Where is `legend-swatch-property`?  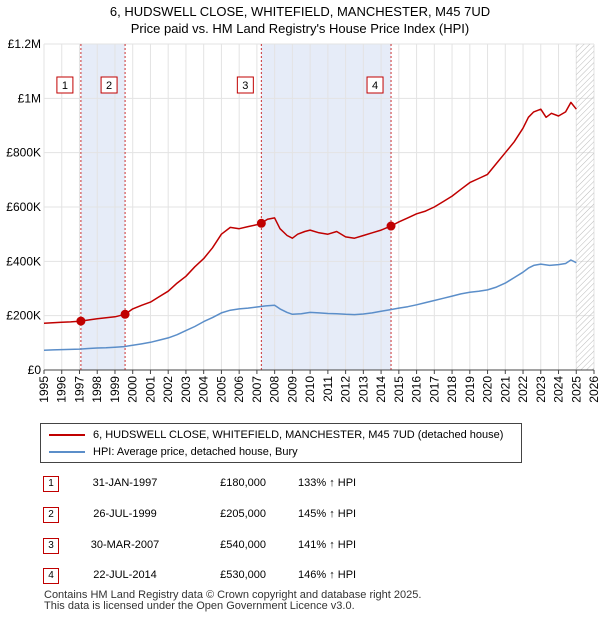 legend-swatch-property is located at coordinates (67, 435).